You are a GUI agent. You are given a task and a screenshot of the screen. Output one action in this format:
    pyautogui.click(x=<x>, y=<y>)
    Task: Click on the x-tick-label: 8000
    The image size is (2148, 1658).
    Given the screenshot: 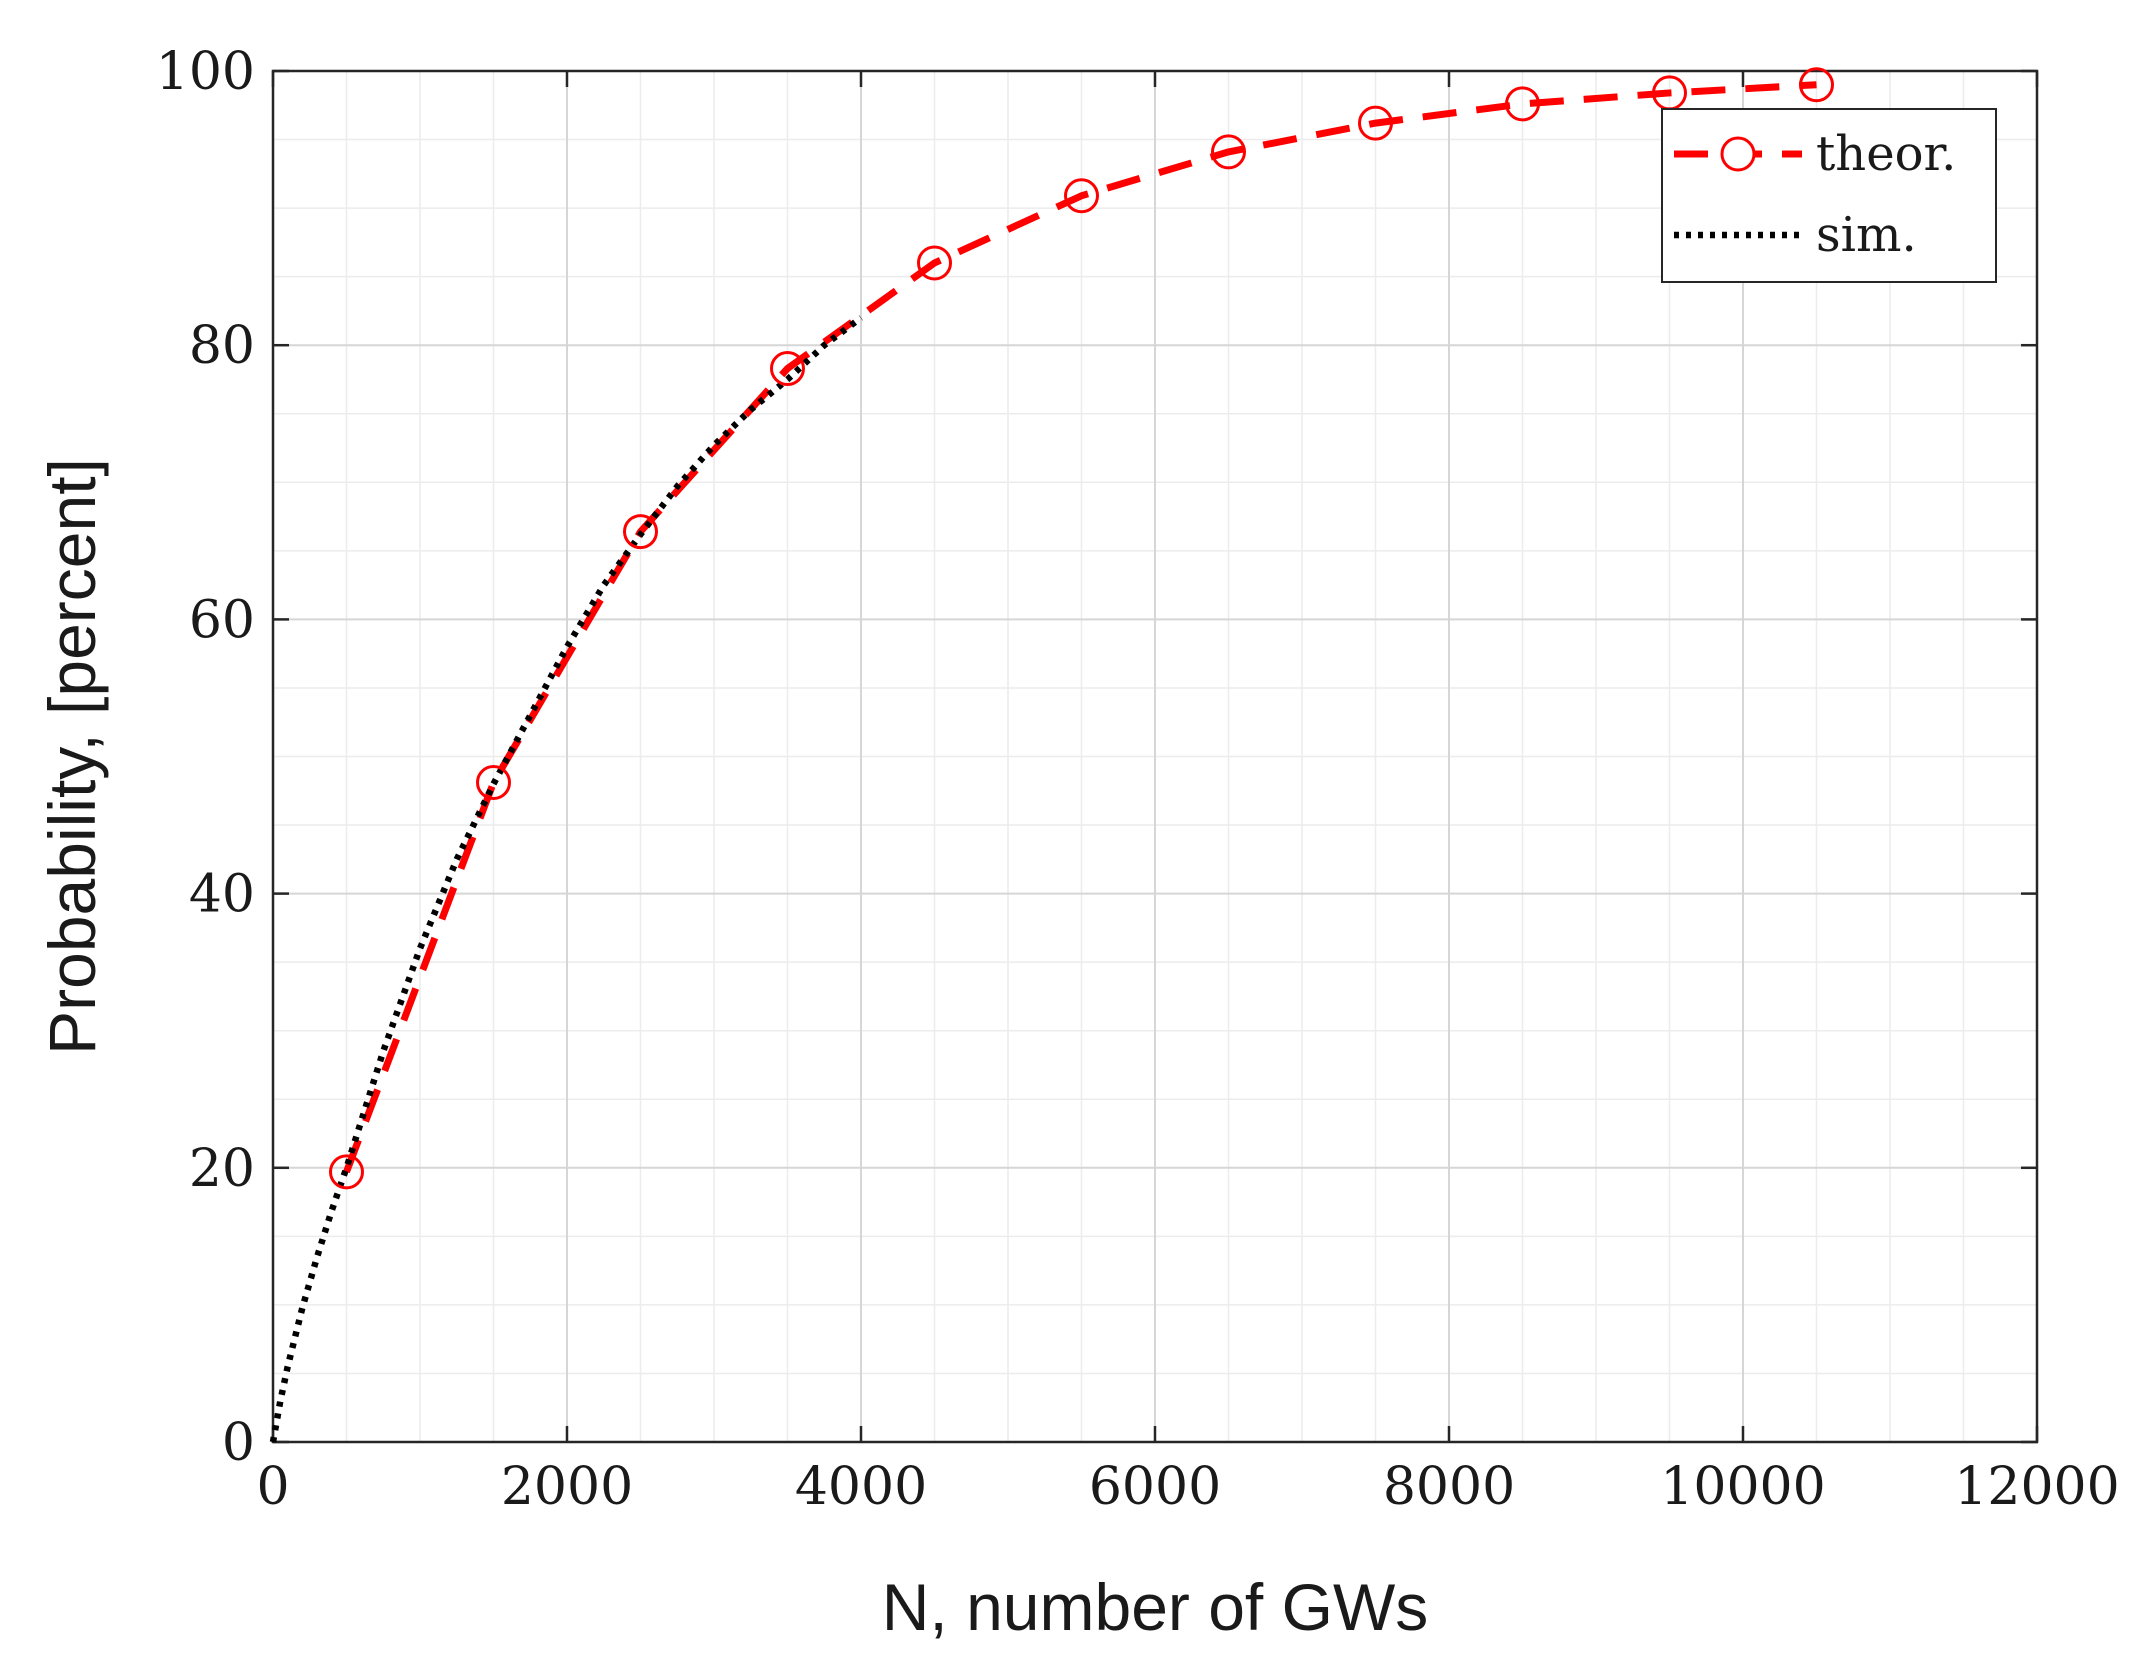 What is the action you would take?
    pyautogui.click(x=1449, y=1487)
    